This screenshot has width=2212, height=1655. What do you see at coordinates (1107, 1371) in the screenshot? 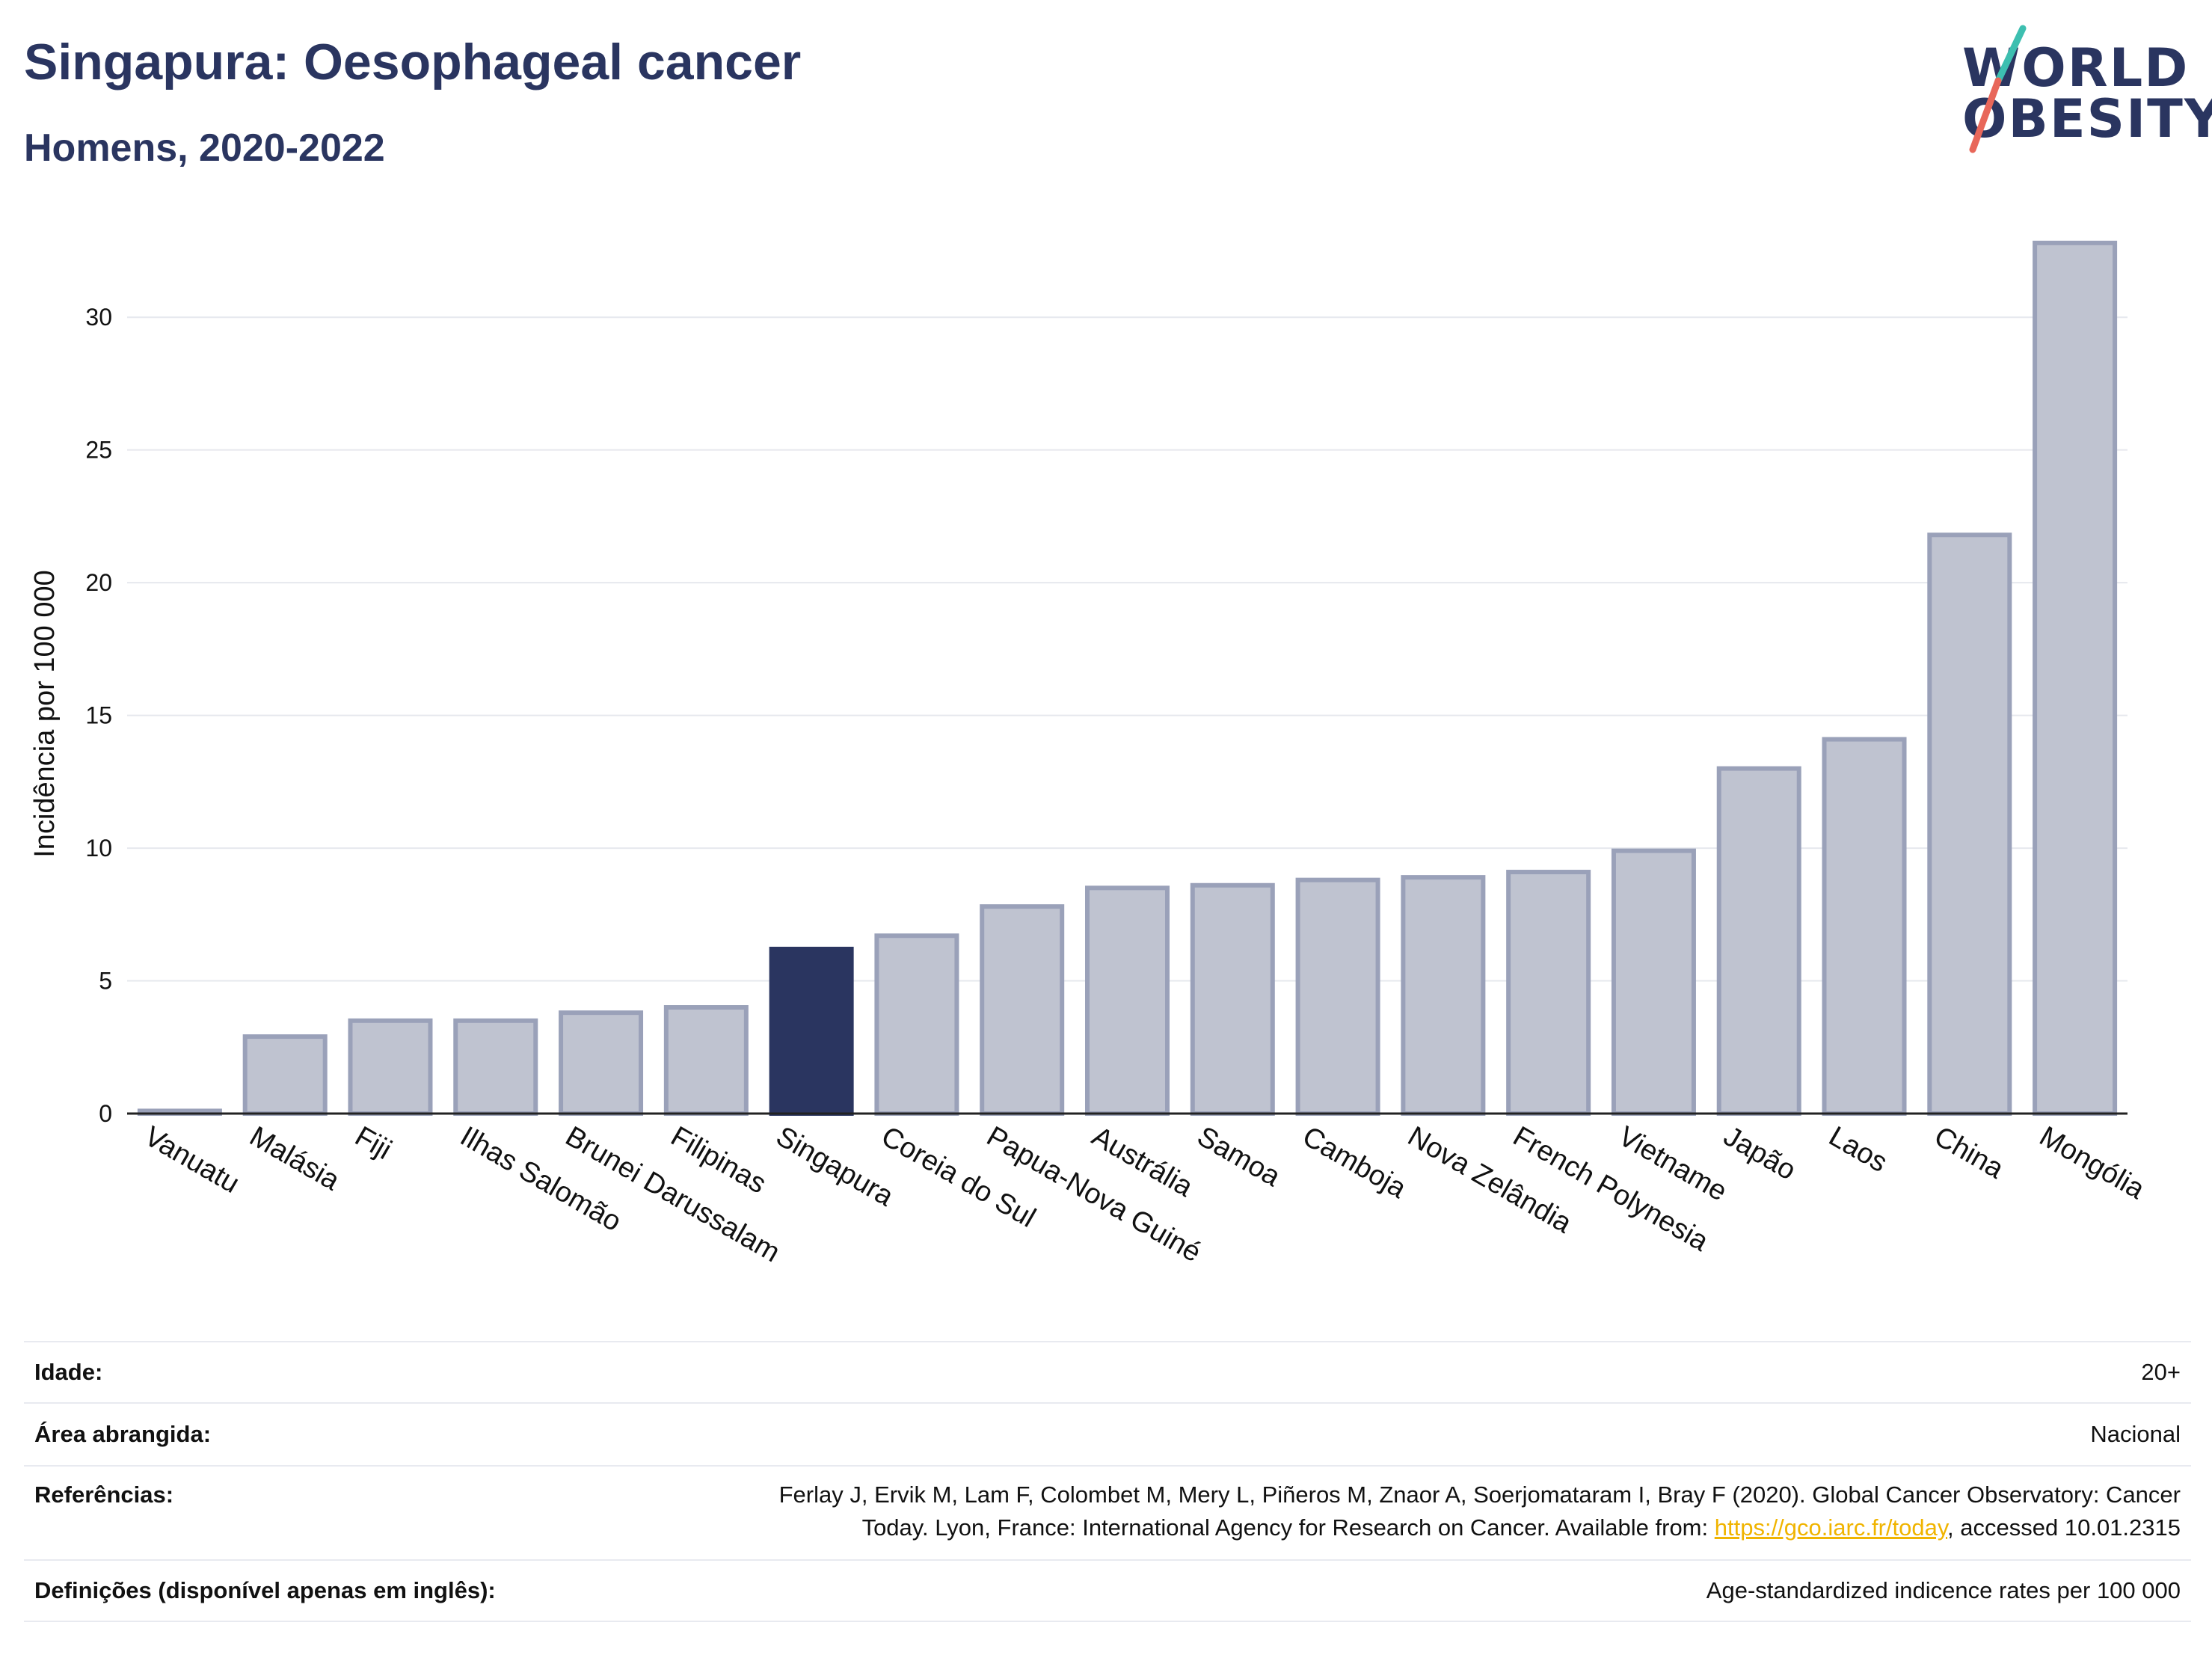
I see `meta-row-age: Idade: 20+` at bounding box center [1107, 1371].